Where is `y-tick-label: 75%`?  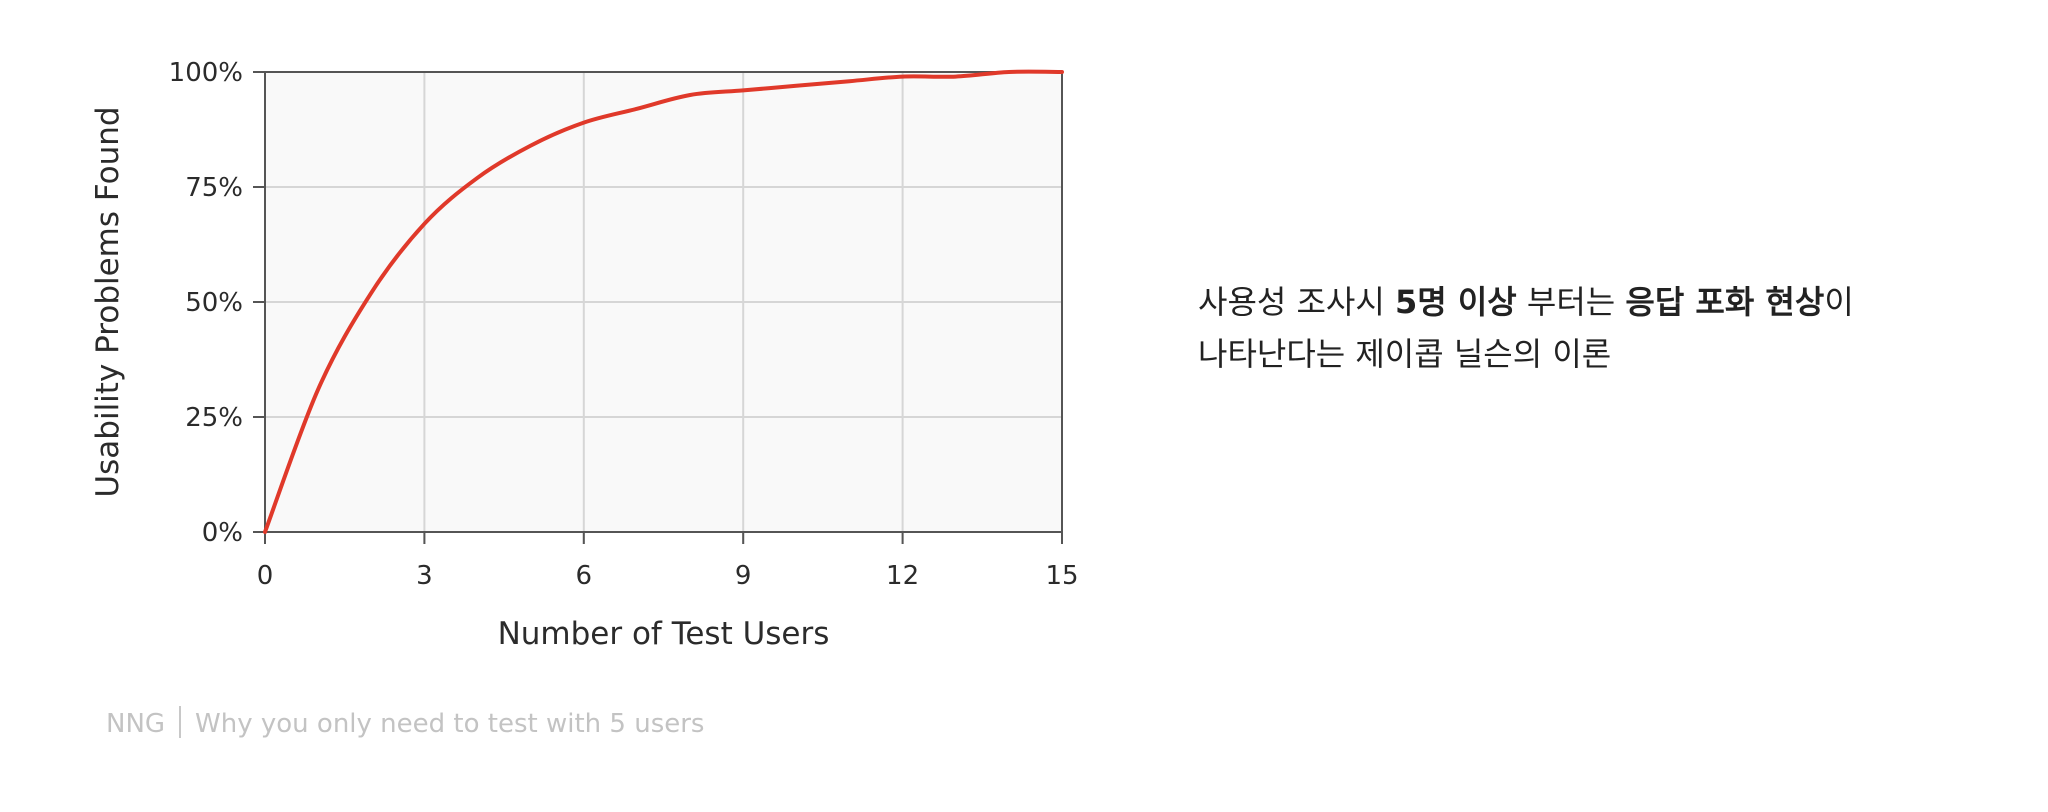
y-tick-label: 75% is located at coordinates (214, 188).